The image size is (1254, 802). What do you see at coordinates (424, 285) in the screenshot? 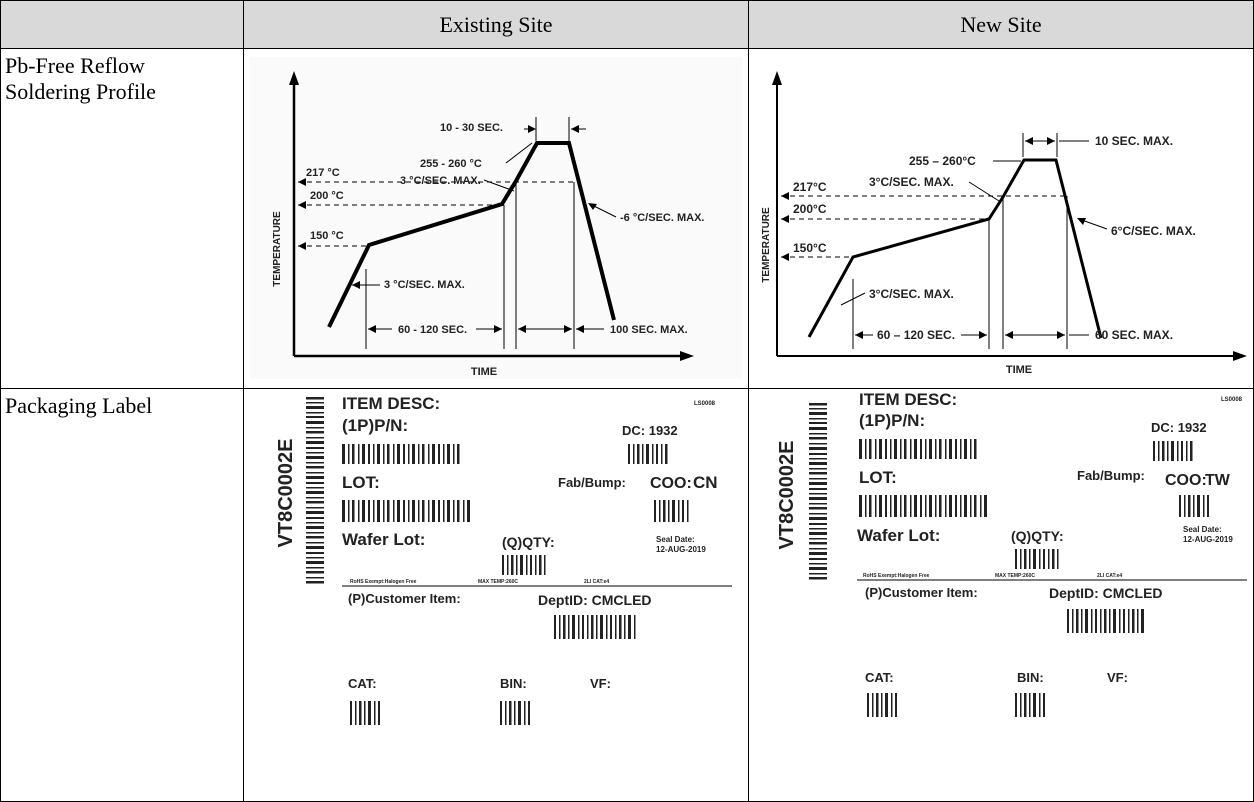
I see `preheat-rate-label: 3 °C/SEC. MAX.` at bounding box center [424, 285].